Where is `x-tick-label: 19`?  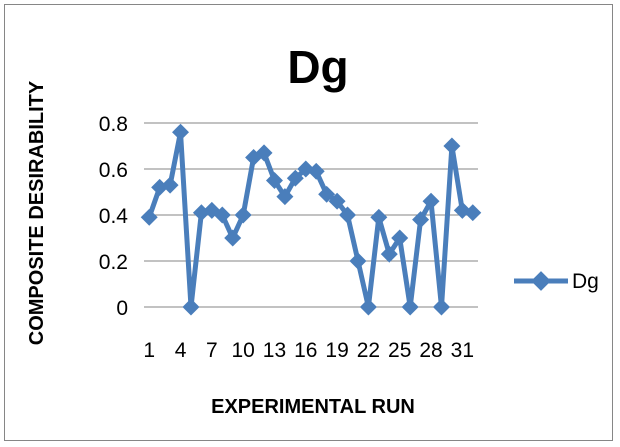
x-tick-label: 19 is located at coordinates (336, 350).